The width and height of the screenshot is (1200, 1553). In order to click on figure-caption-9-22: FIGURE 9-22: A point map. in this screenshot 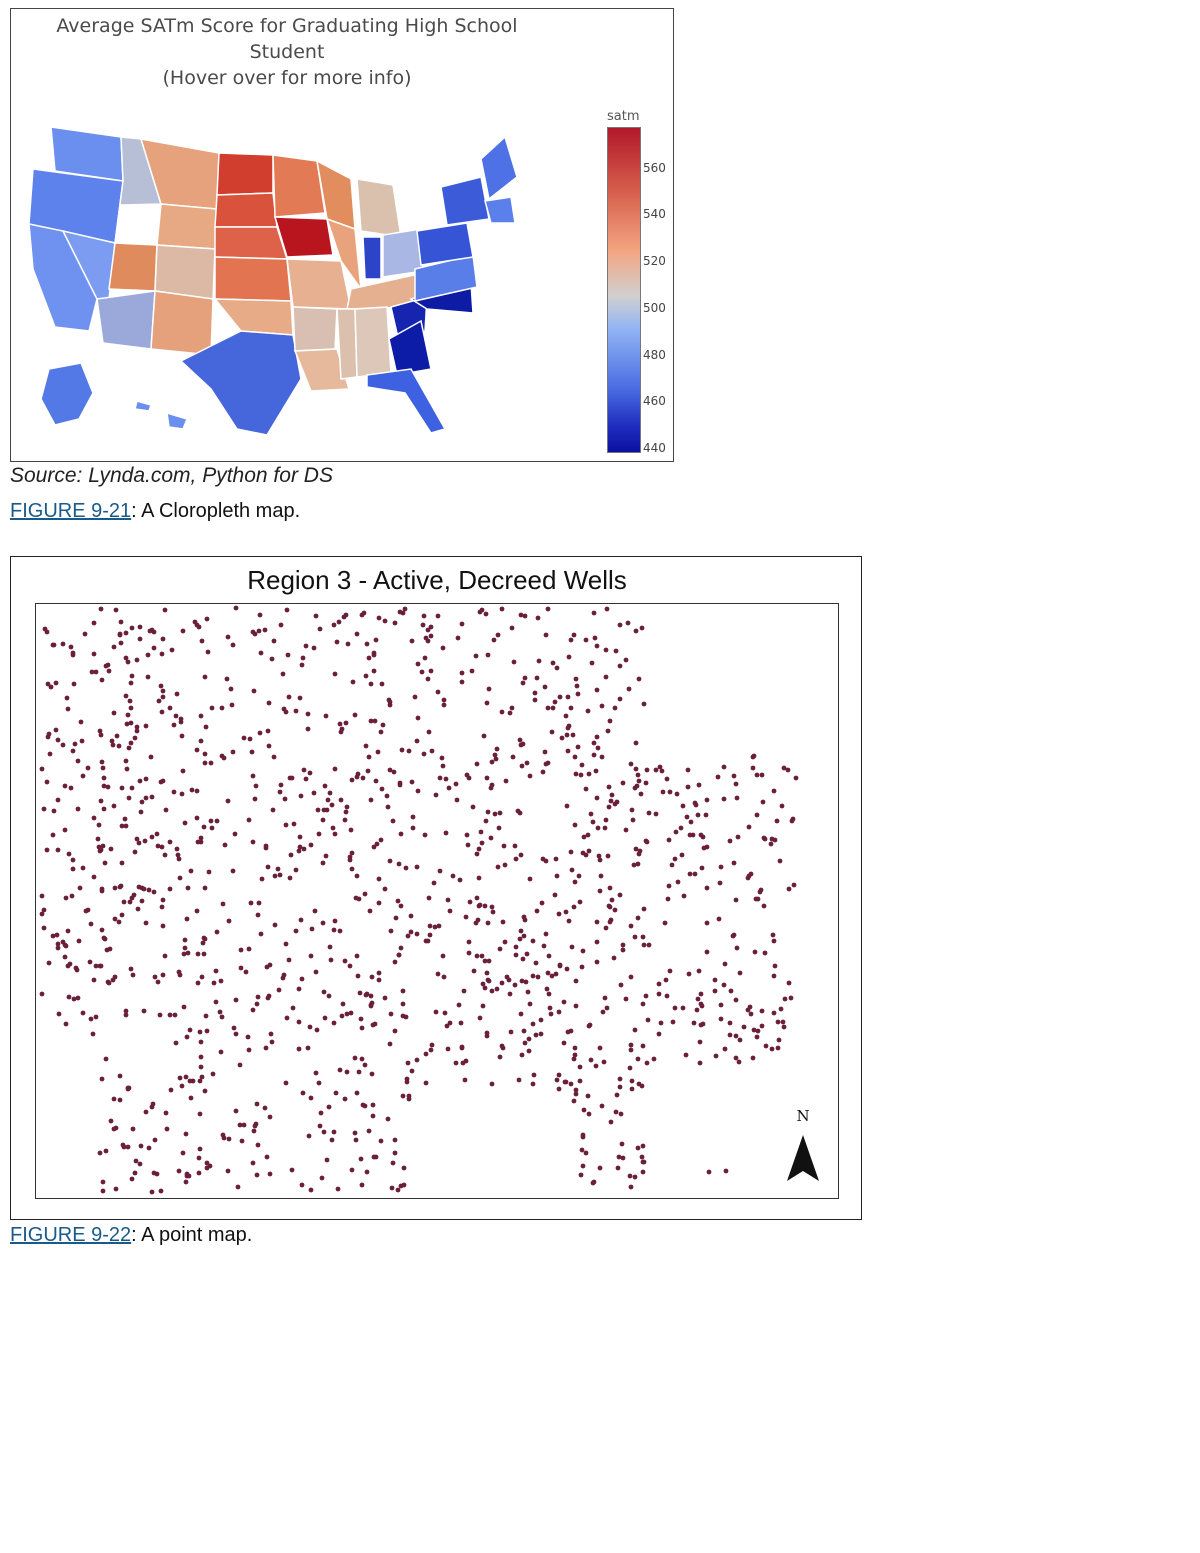, I will do `click(131, 1235)`.